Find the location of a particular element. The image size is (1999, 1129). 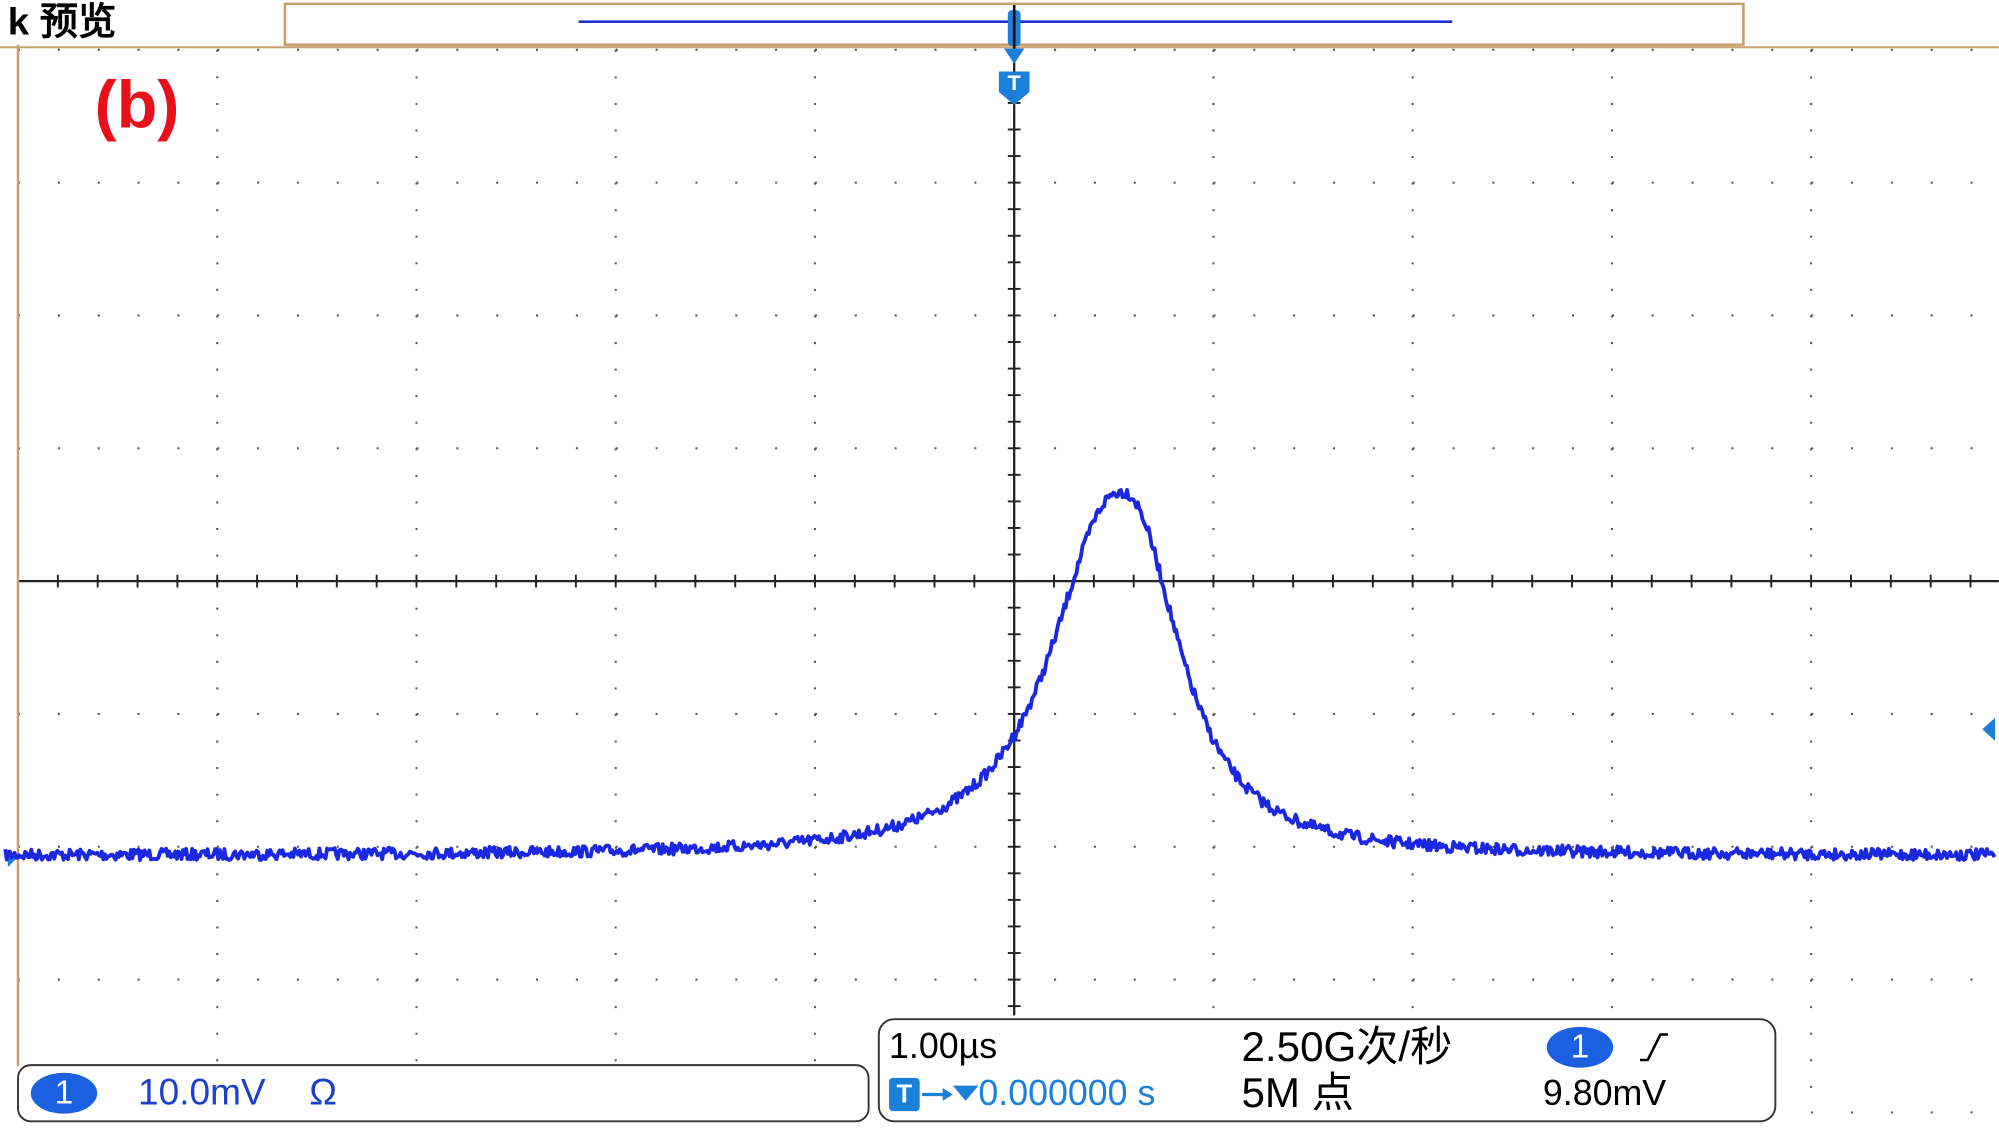

record-length: 5M 点 is located at coordinates (1298, 1092).